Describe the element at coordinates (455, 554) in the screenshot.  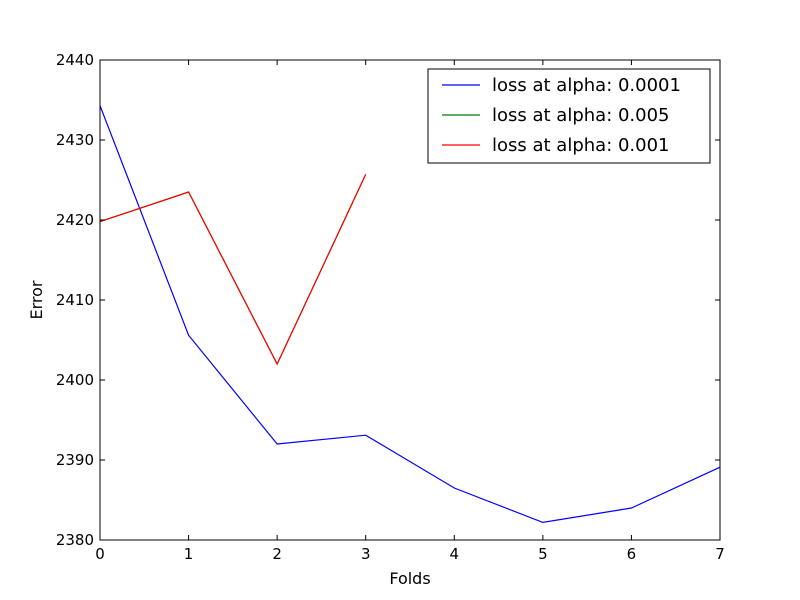
I see `x-tick-label: 4` at that location.